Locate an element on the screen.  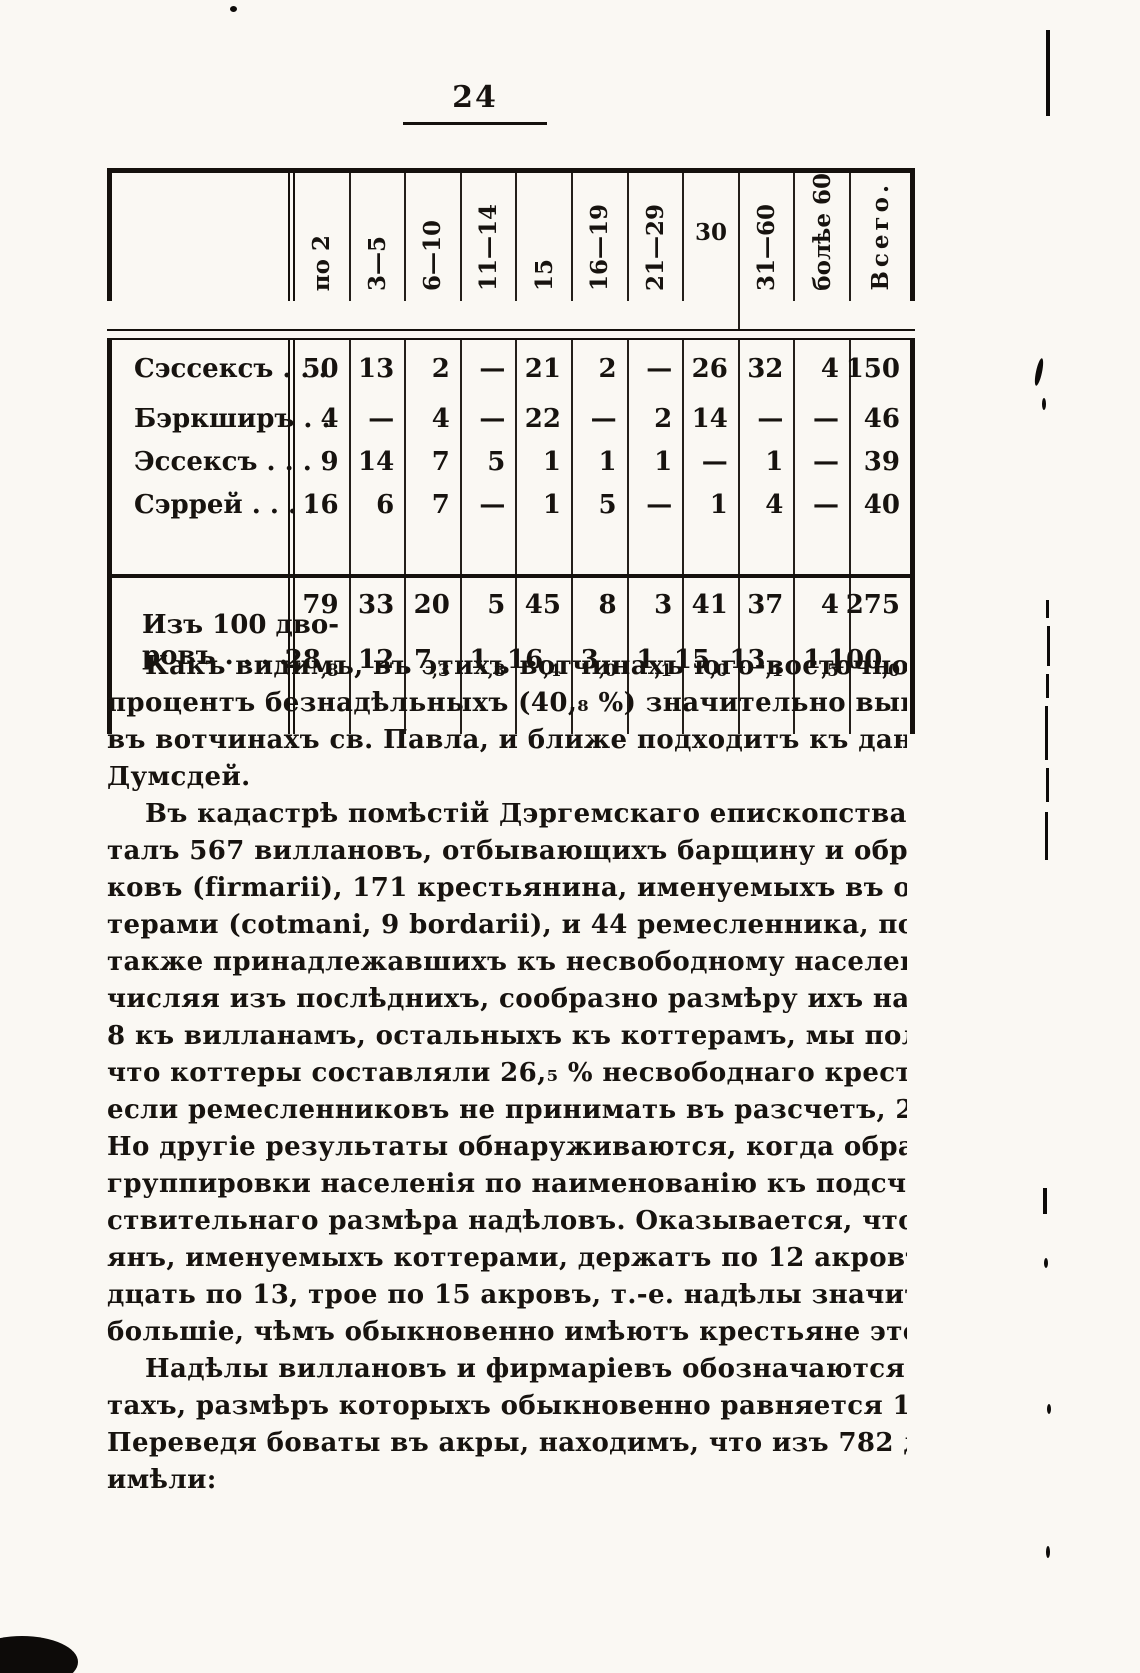
row-label: Бэркширъ . . is located at coordinates (219, 418).